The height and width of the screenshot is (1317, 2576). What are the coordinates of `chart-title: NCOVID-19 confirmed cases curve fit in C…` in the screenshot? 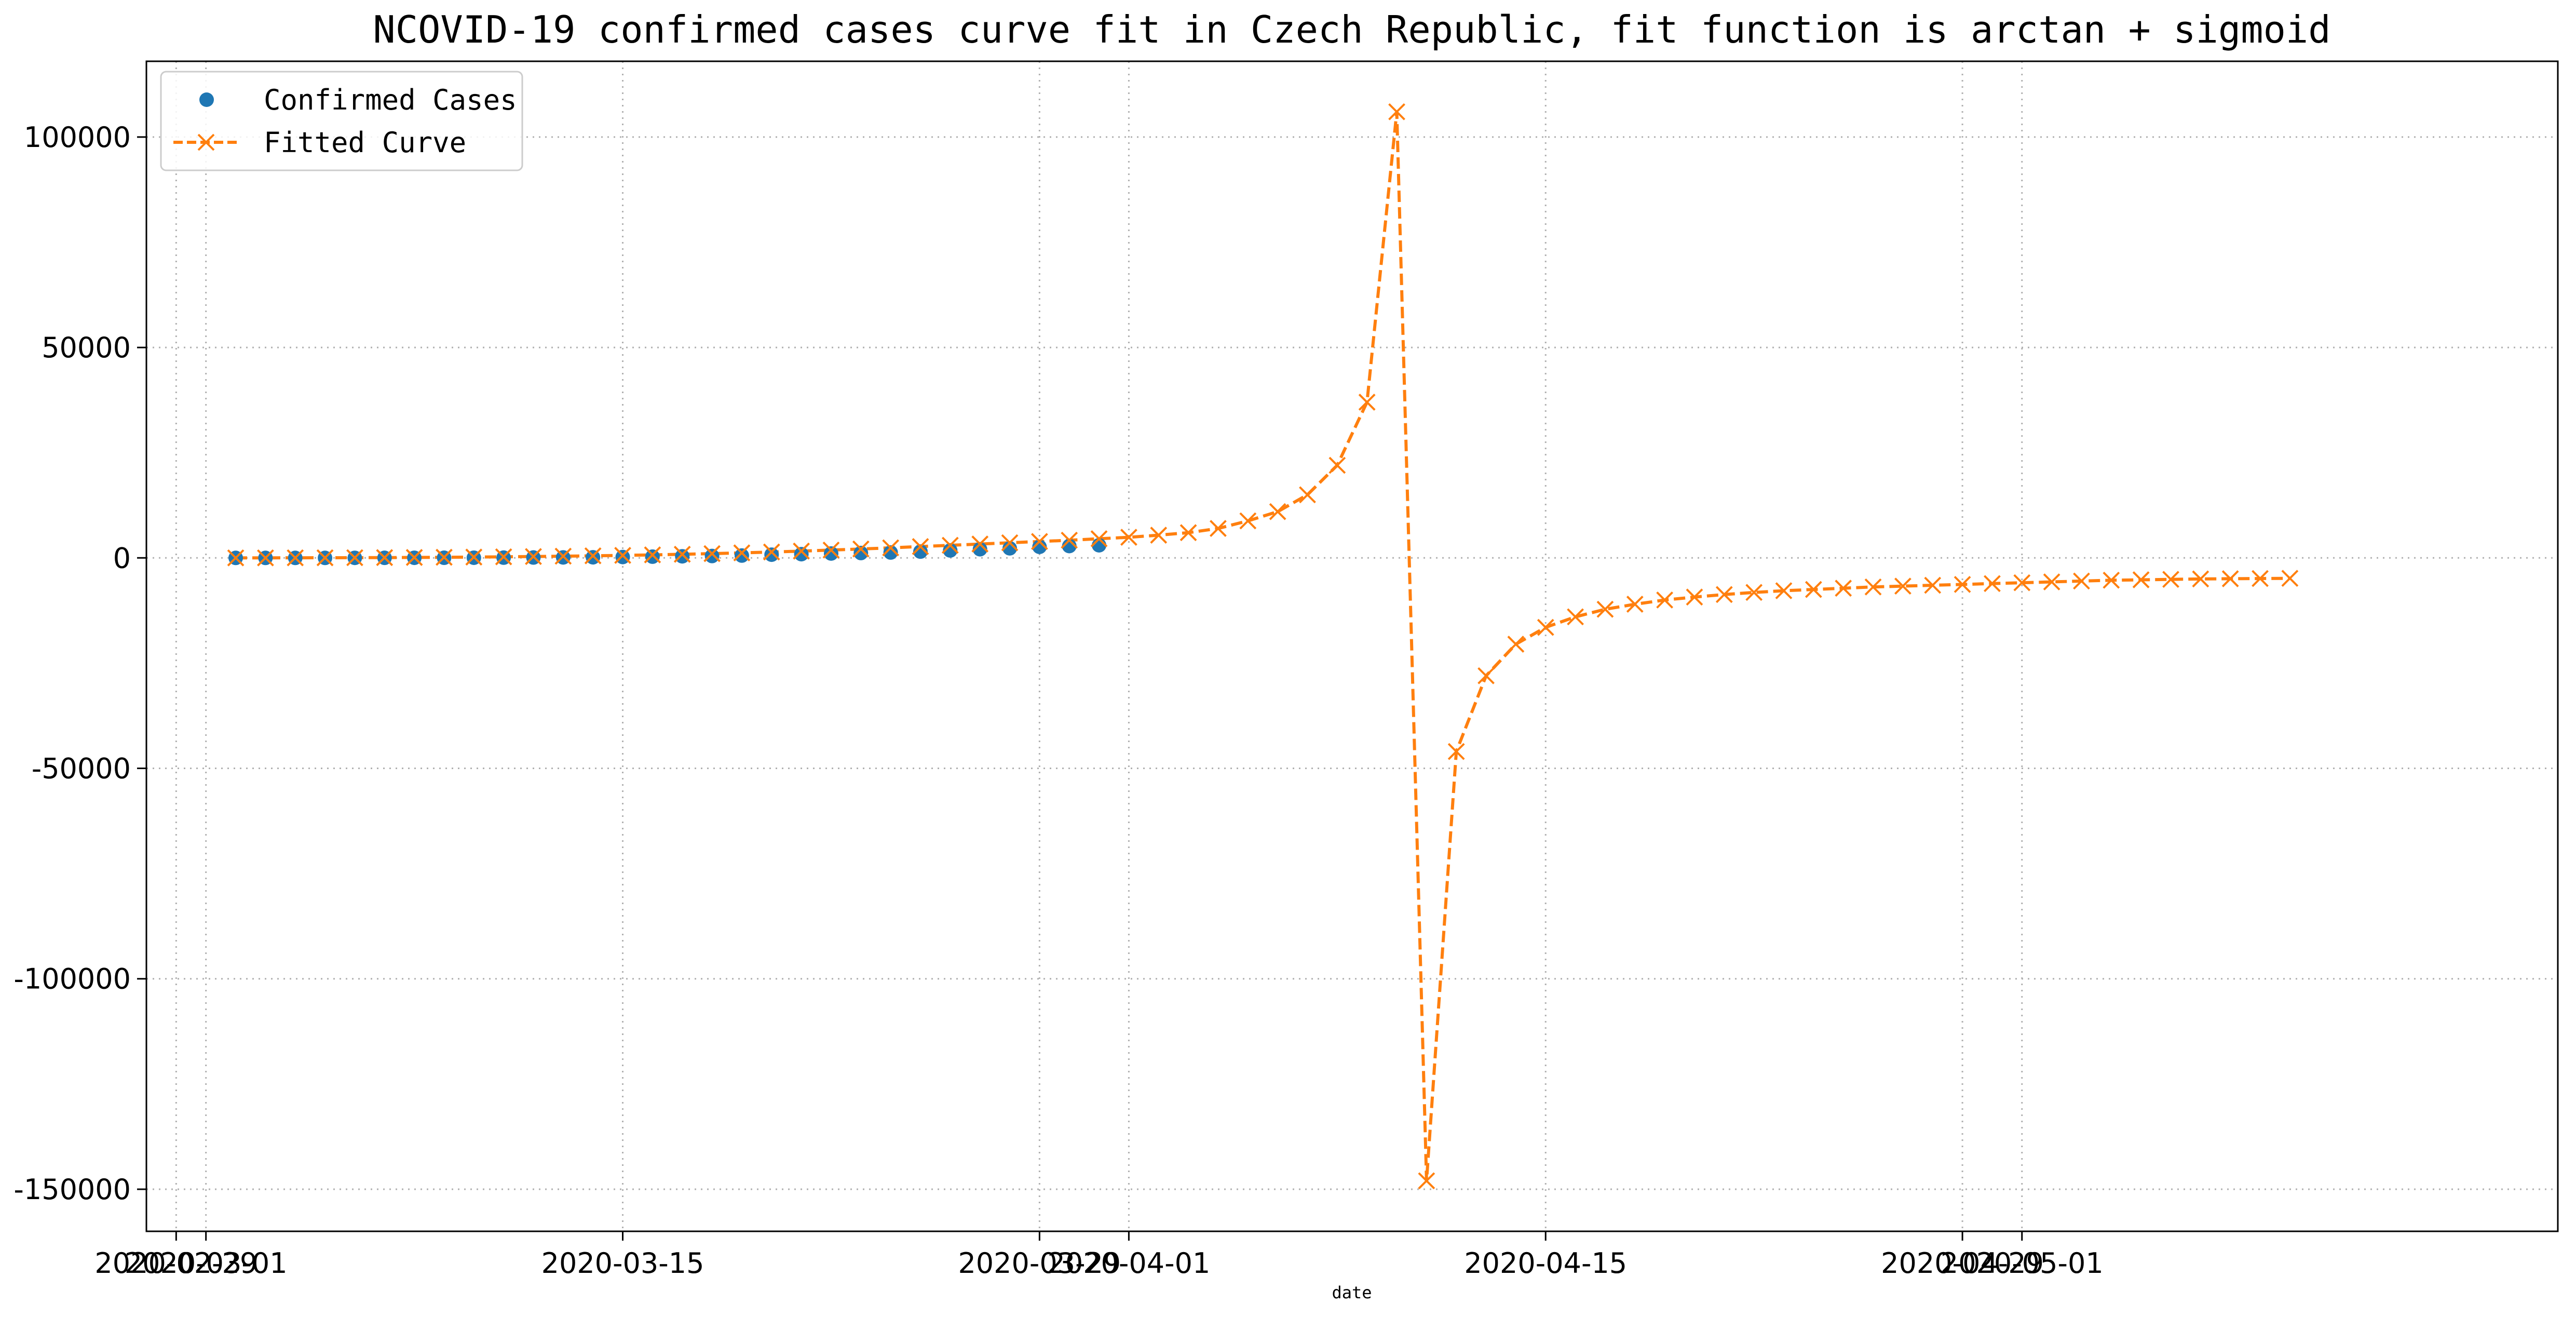 It's located at (1351, 29).